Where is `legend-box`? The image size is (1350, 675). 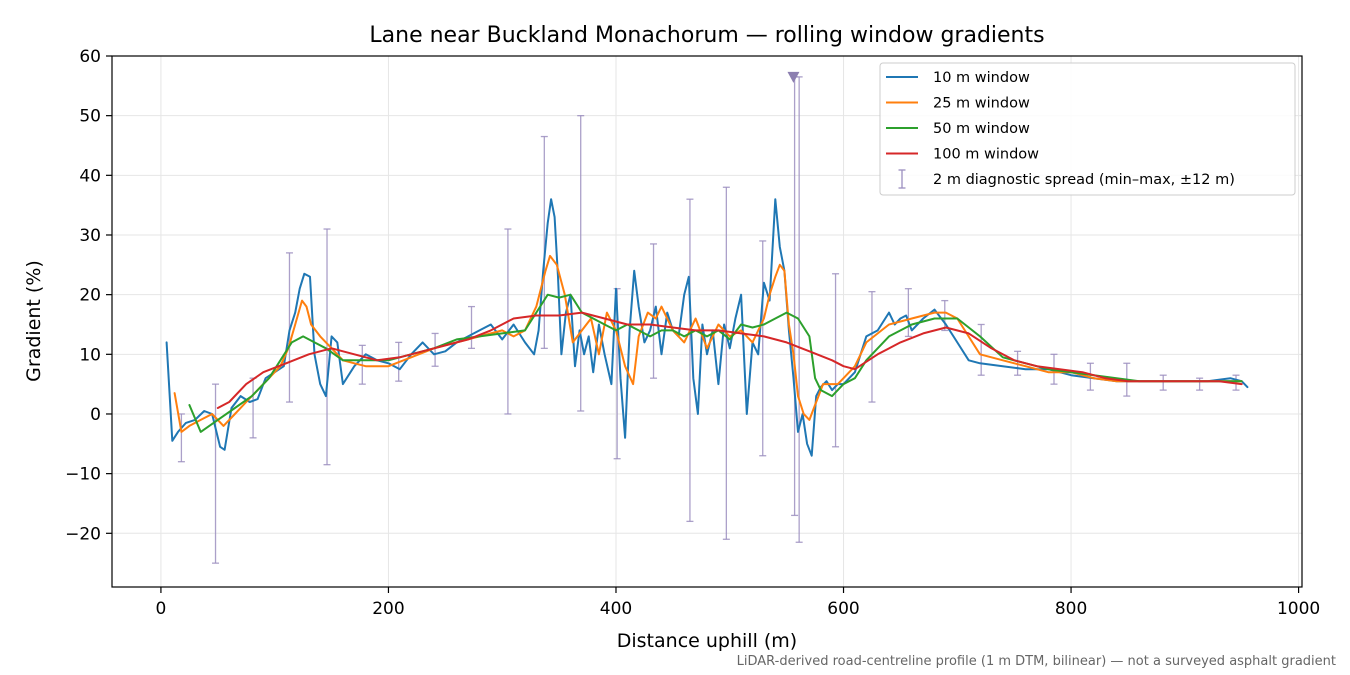 legend-box is located at coordinates (1087, 129).